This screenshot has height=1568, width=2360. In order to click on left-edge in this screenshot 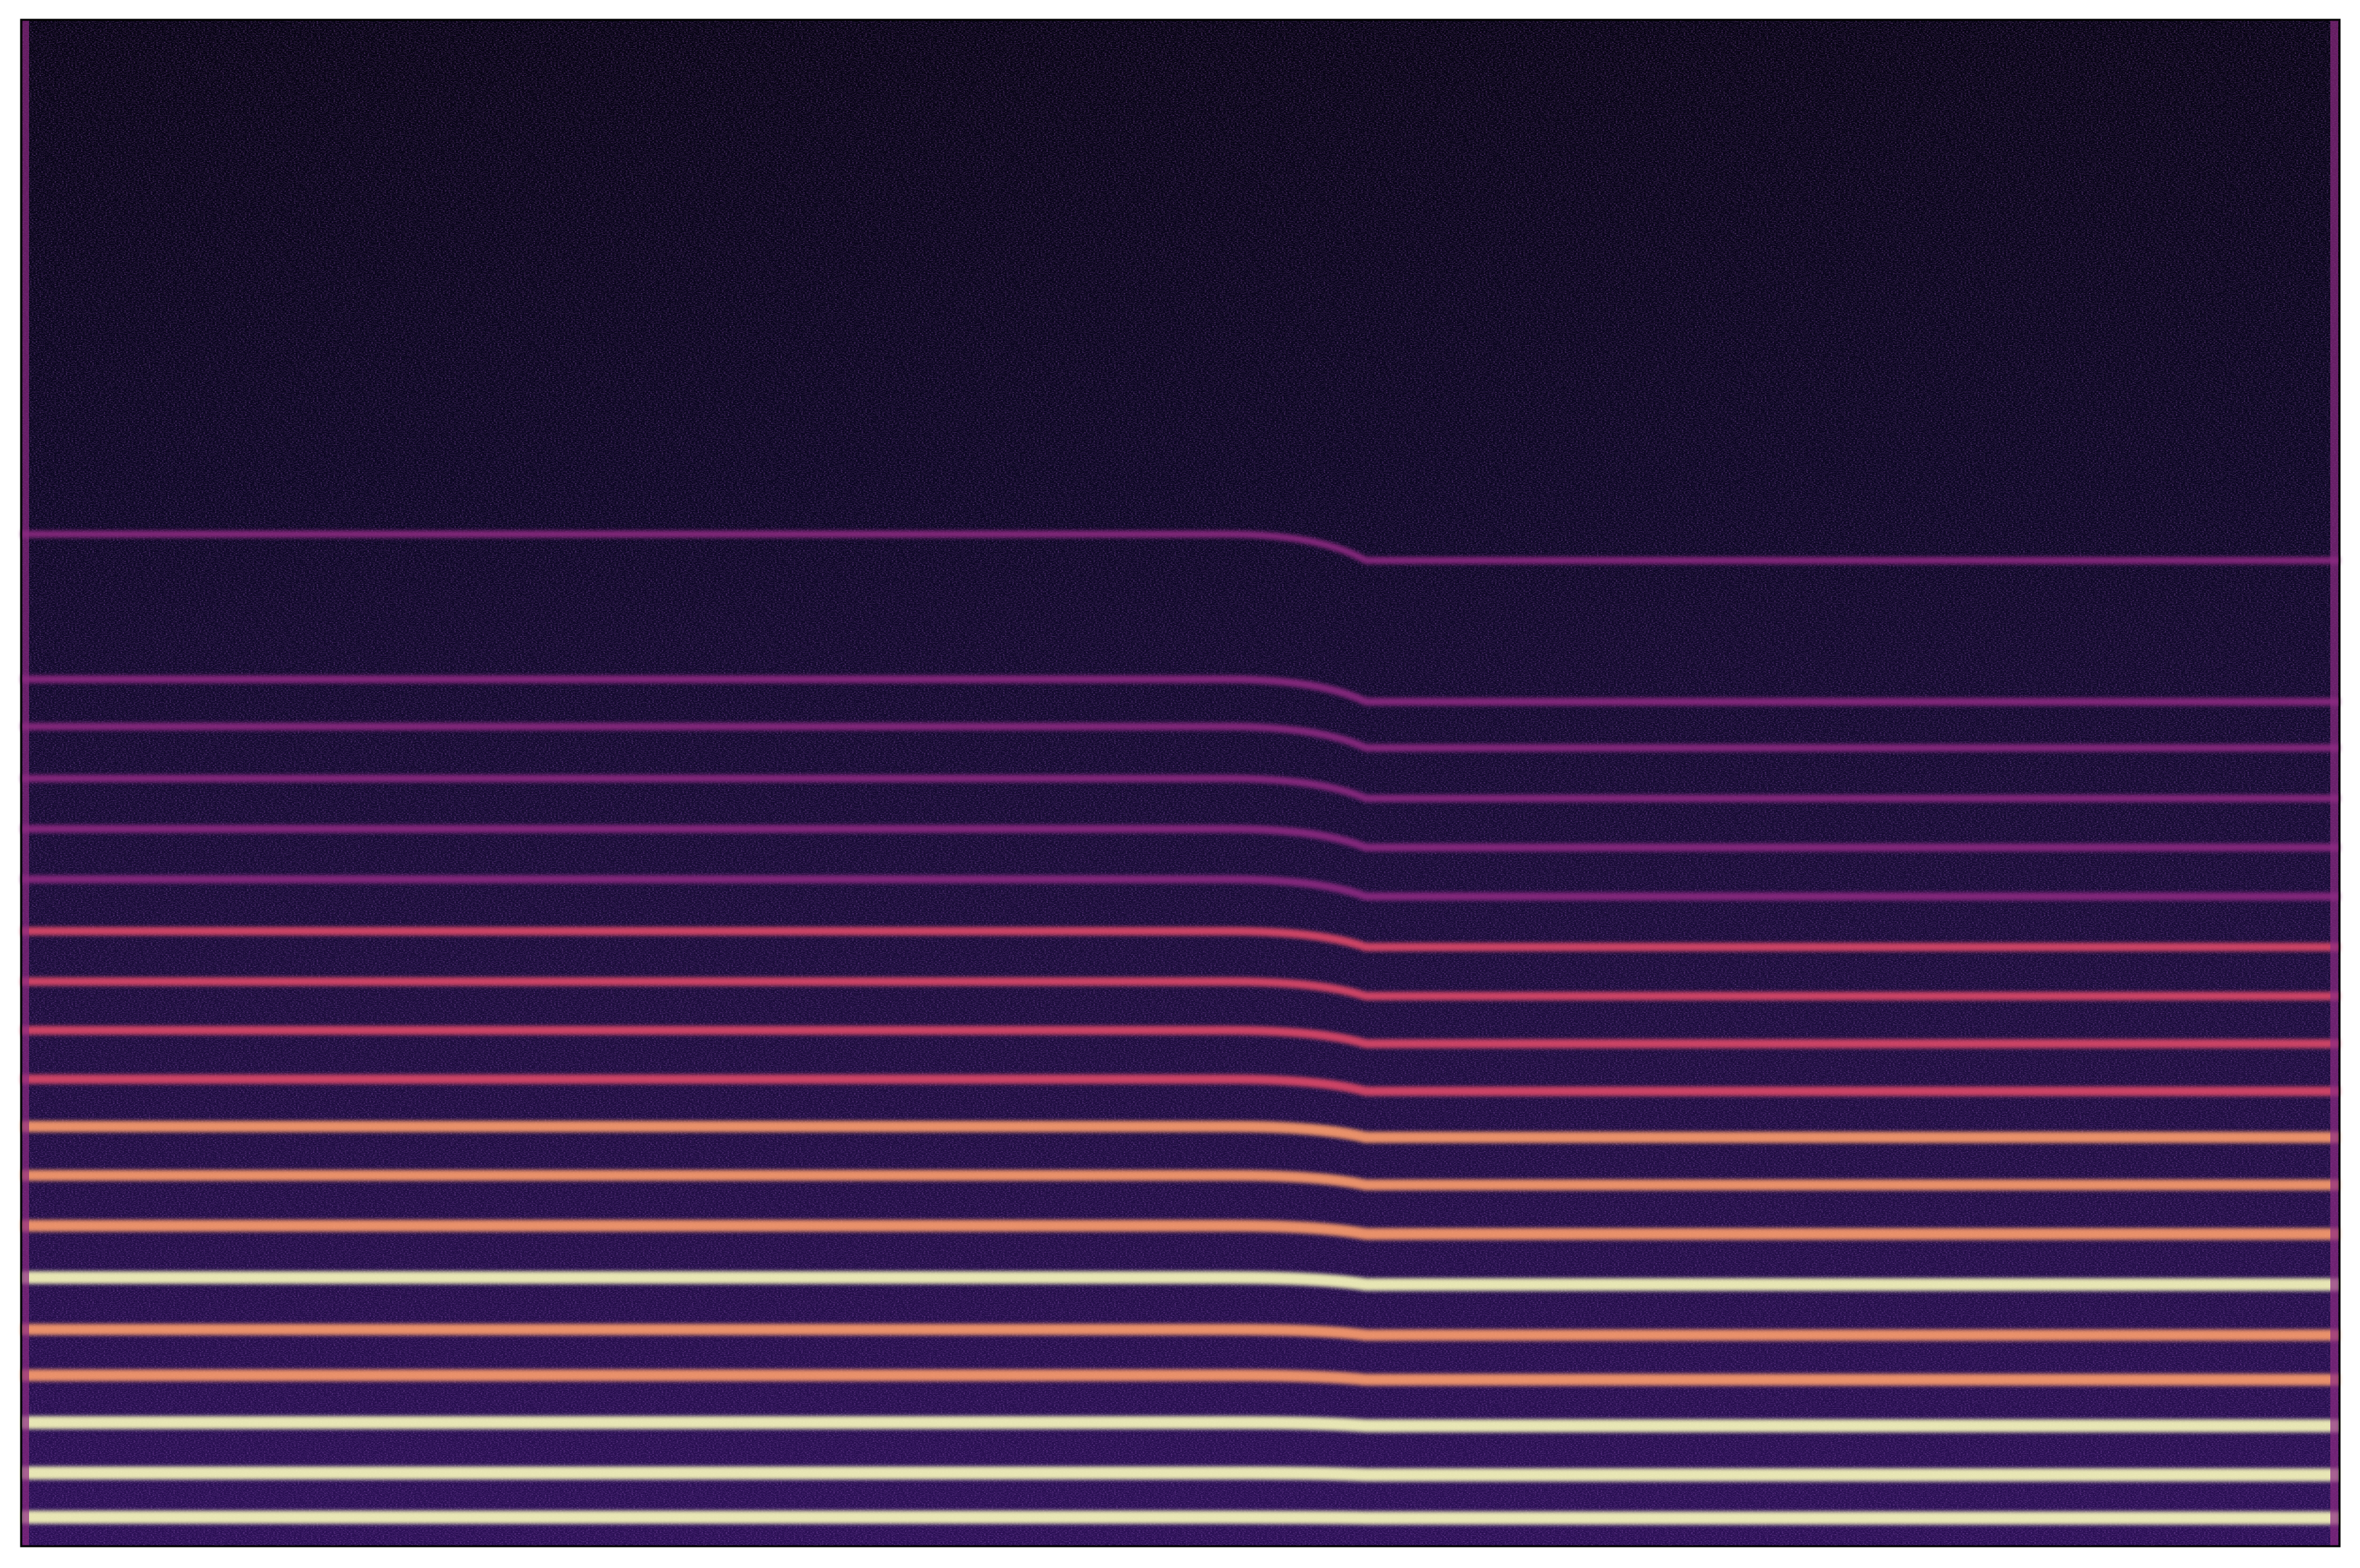, I will do `click(25, 783)`.